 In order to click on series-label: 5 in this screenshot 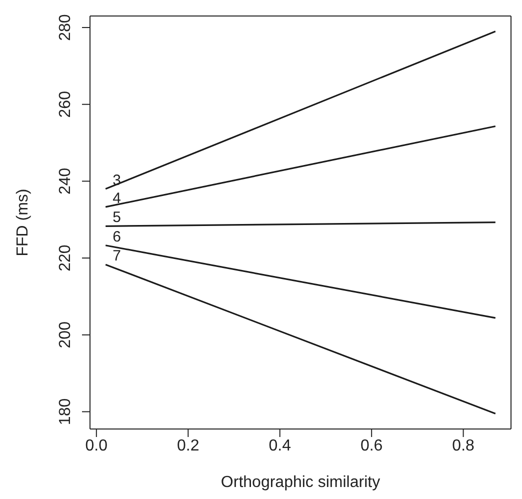, I will do `click(116, 217)`.